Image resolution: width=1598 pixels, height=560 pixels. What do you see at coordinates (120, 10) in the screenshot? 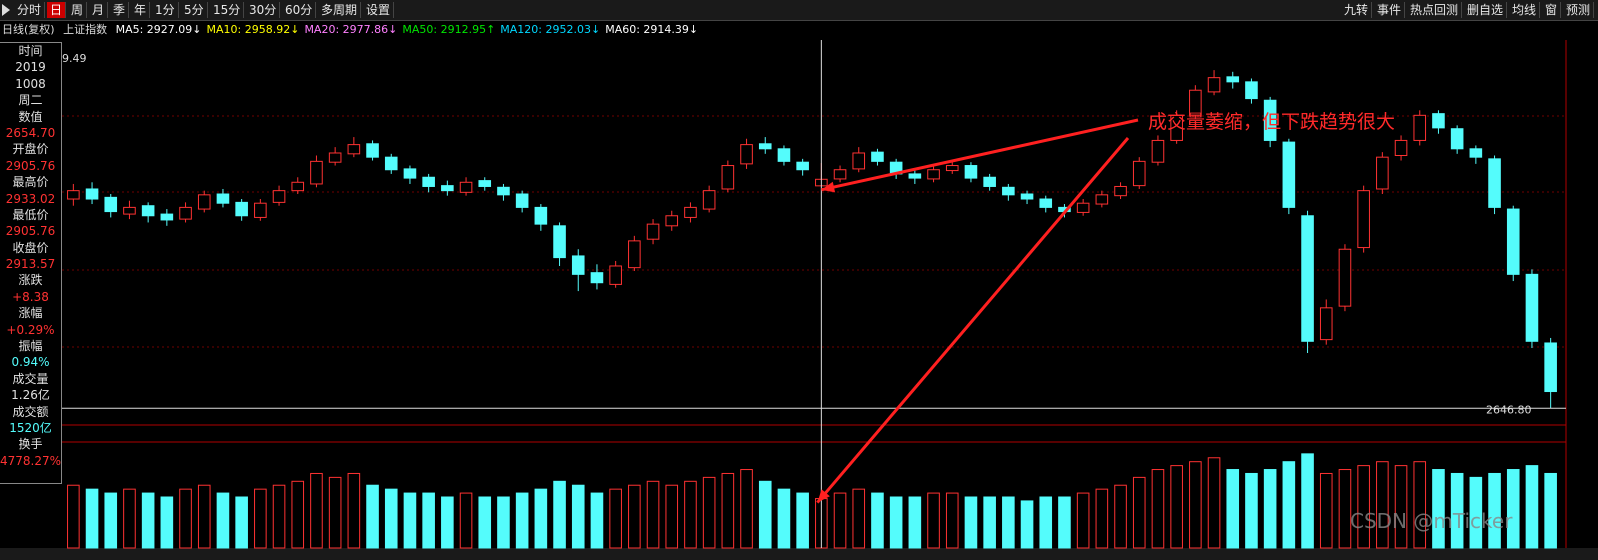
I see `period-tab: 季` at bounding box center [120, 10].